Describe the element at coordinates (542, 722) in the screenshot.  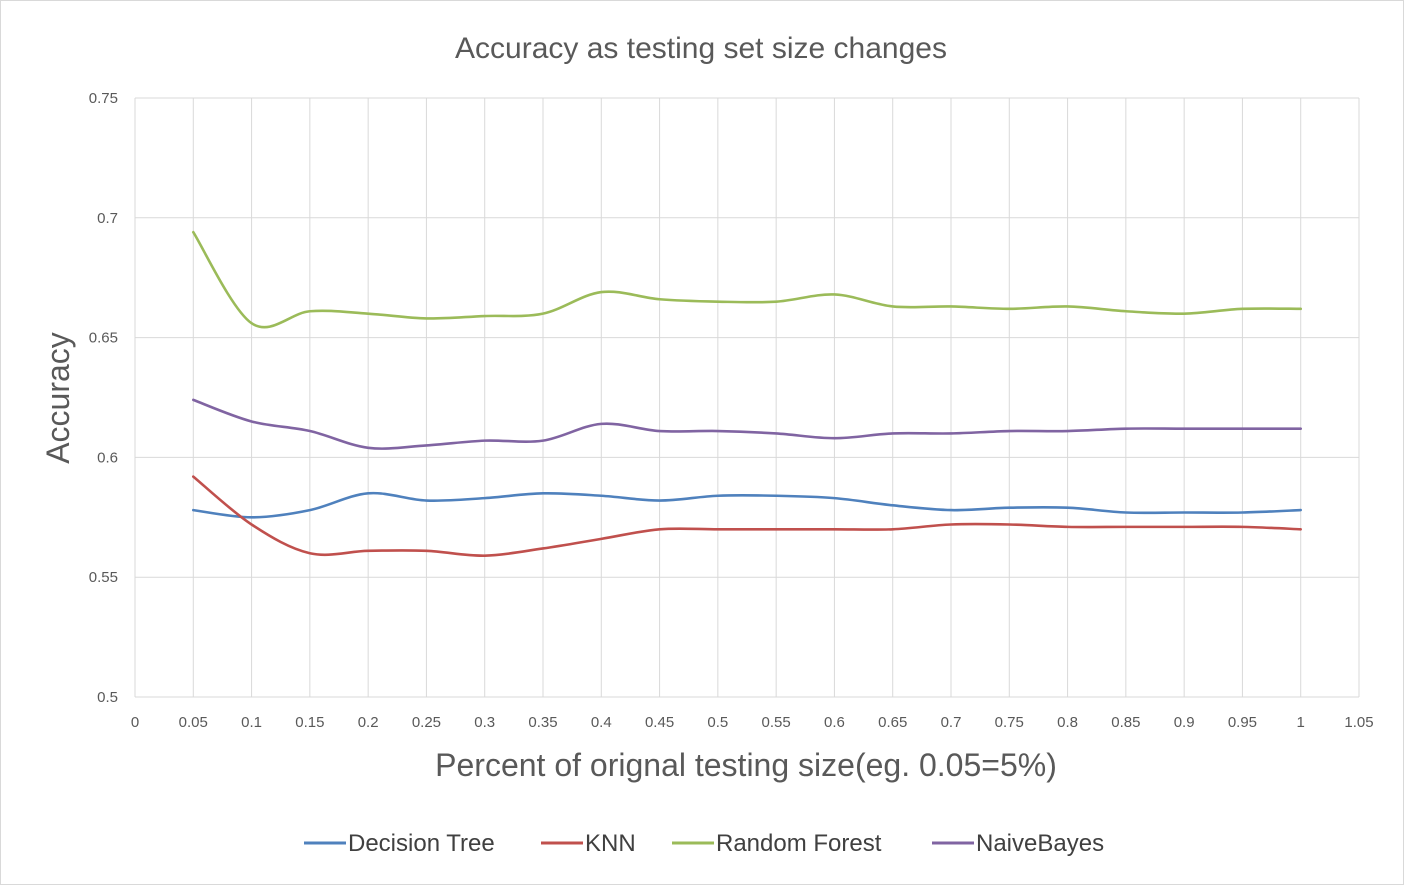
I see `x-tick-label: 0.35` at that location.